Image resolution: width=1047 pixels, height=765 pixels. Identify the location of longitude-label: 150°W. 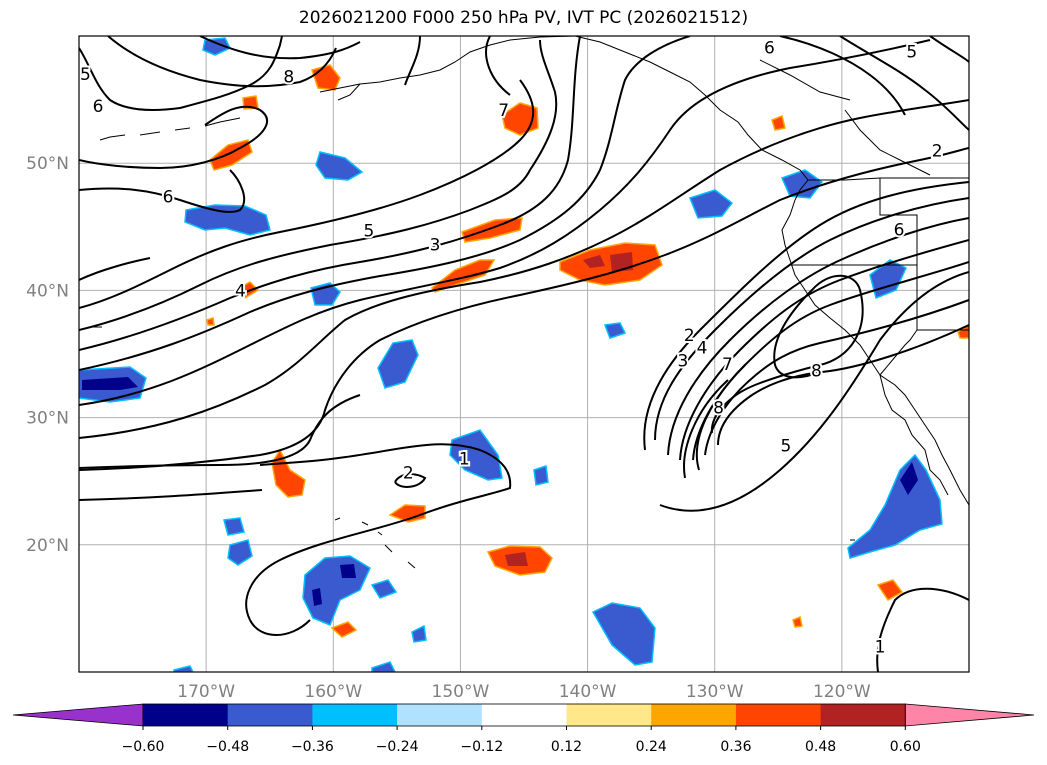
(461, 692).